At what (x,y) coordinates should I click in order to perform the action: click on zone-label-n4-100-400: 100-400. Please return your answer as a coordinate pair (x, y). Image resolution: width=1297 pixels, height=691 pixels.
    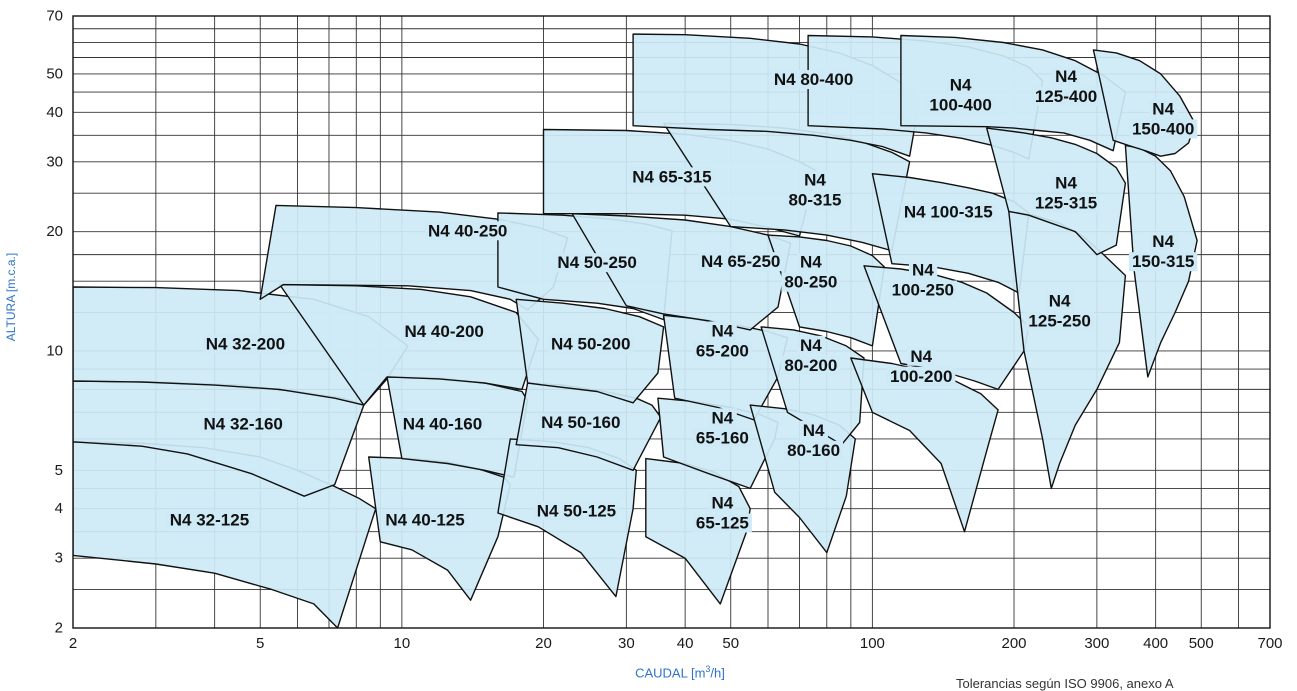
    Looking at the image, I should click on (960, 105).